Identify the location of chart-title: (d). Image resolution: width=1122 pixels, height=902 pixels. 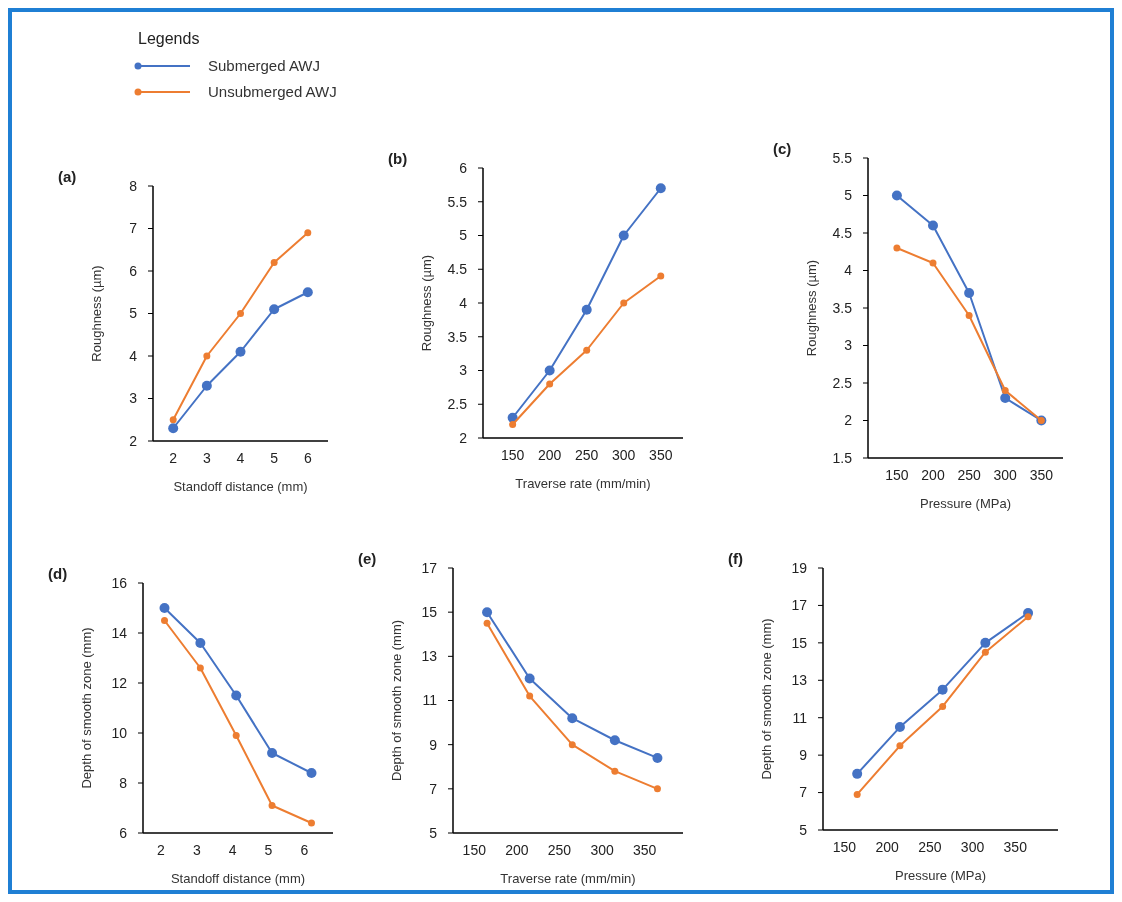
(58, 573).